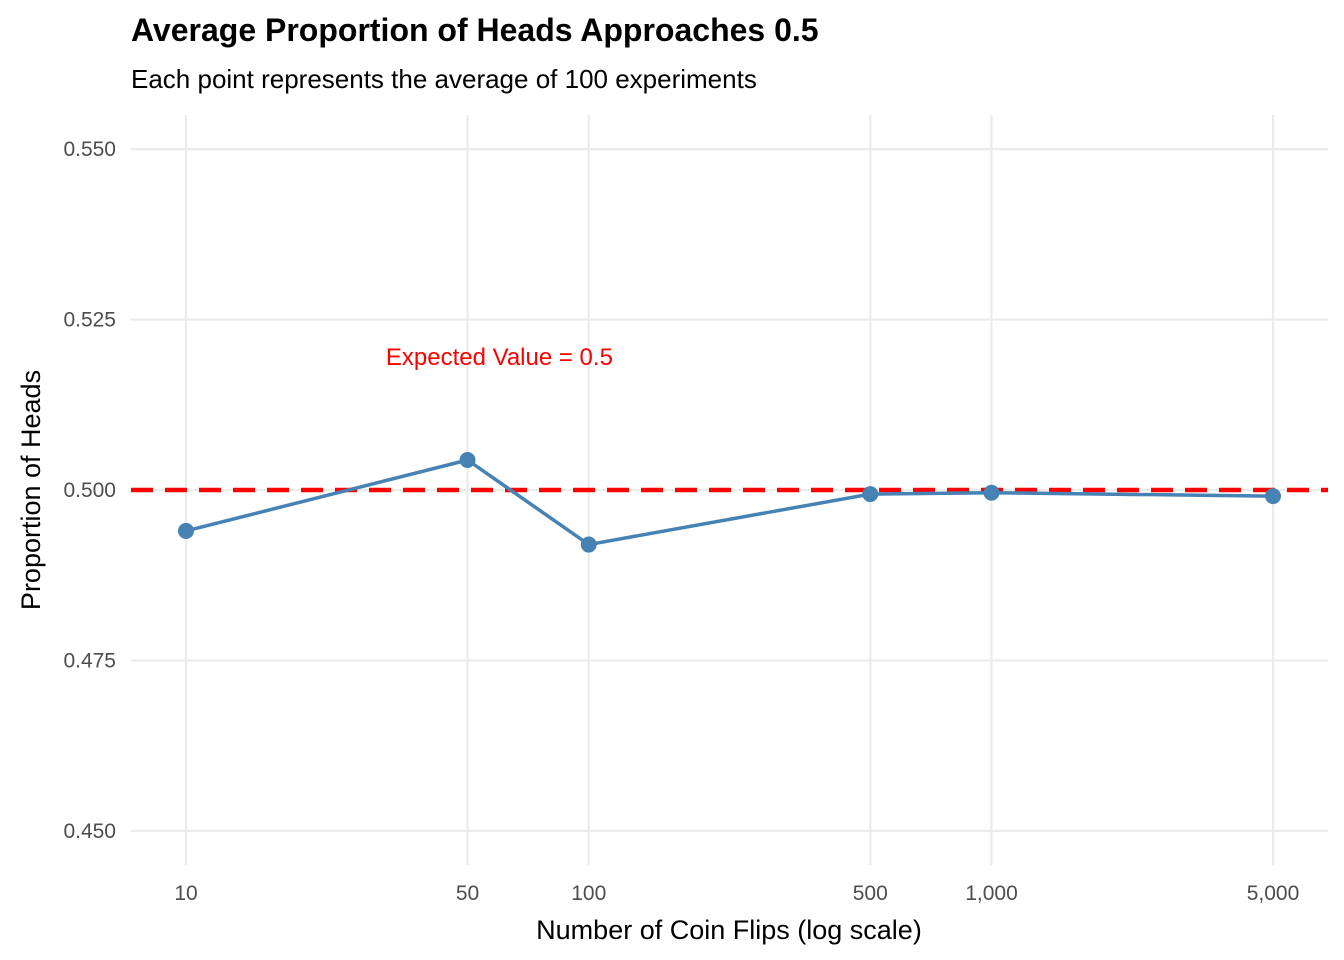 This screenshot has width=1344, height=960. Describe the element at coordinates (499, 357) in the screenshot. I see `expected-value-annotation: Expected Value = 0.5` at that location.